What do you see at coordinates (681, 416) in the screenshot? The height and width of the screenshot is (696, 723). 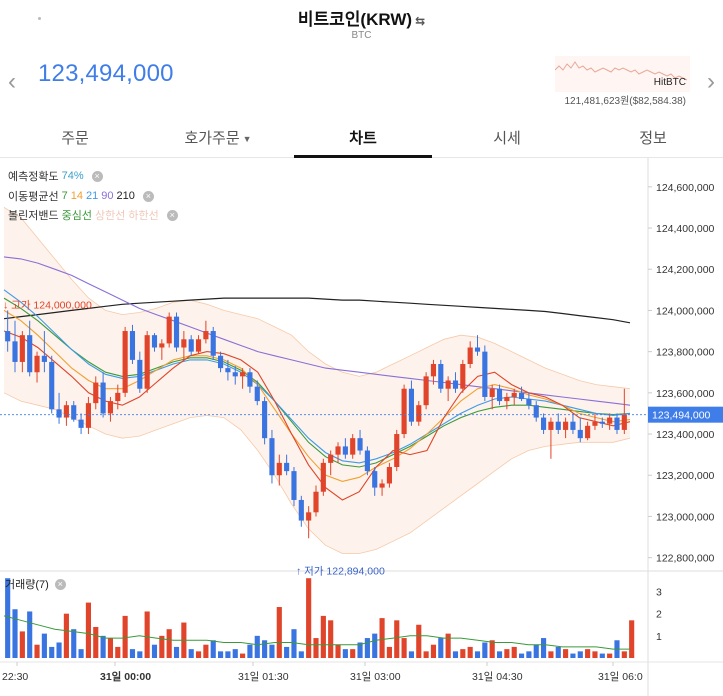 I see `current-price-tag: 123,494,000` at bounding box center [681, 416].